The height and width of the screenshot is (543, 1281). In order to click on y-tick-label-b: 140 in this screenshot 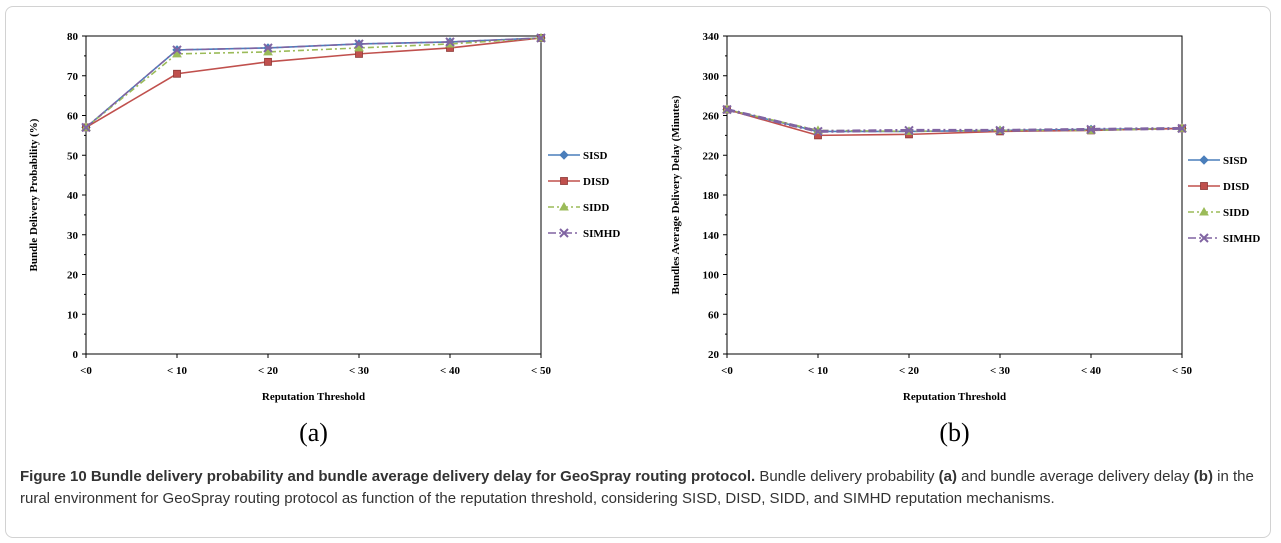, I will do `click(711, 236)`.